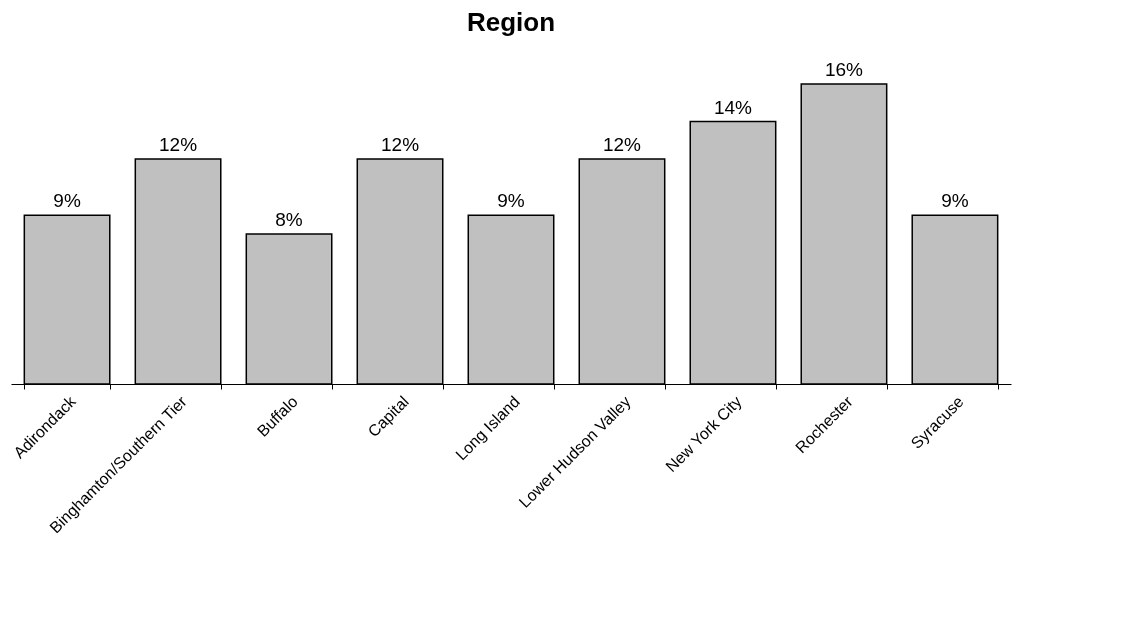 This screenshot has height=634, width=1128. What do you see at coordinates (844, 69) in the screenshot?
I see `data-label: 16%` at bounding box center [844, 69].